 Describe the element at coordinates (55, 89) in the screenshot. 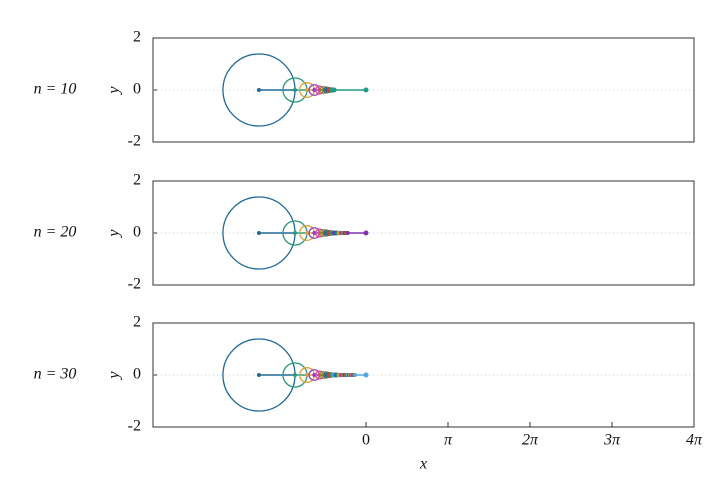

I see `panel-label: n = 10` at that location.